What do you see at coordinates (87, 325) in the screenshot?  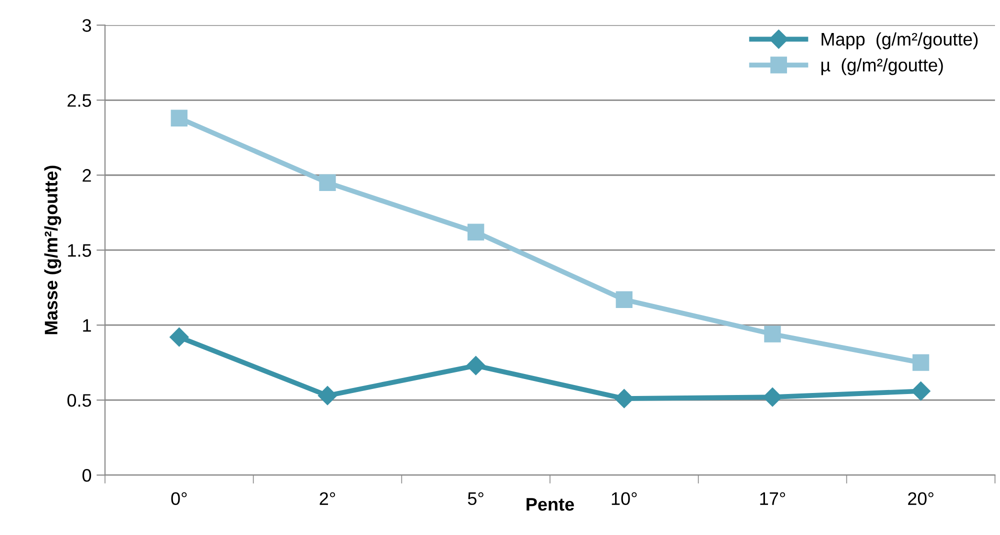 I see `y-tick-label: 1` at bounding box center [87, 325].